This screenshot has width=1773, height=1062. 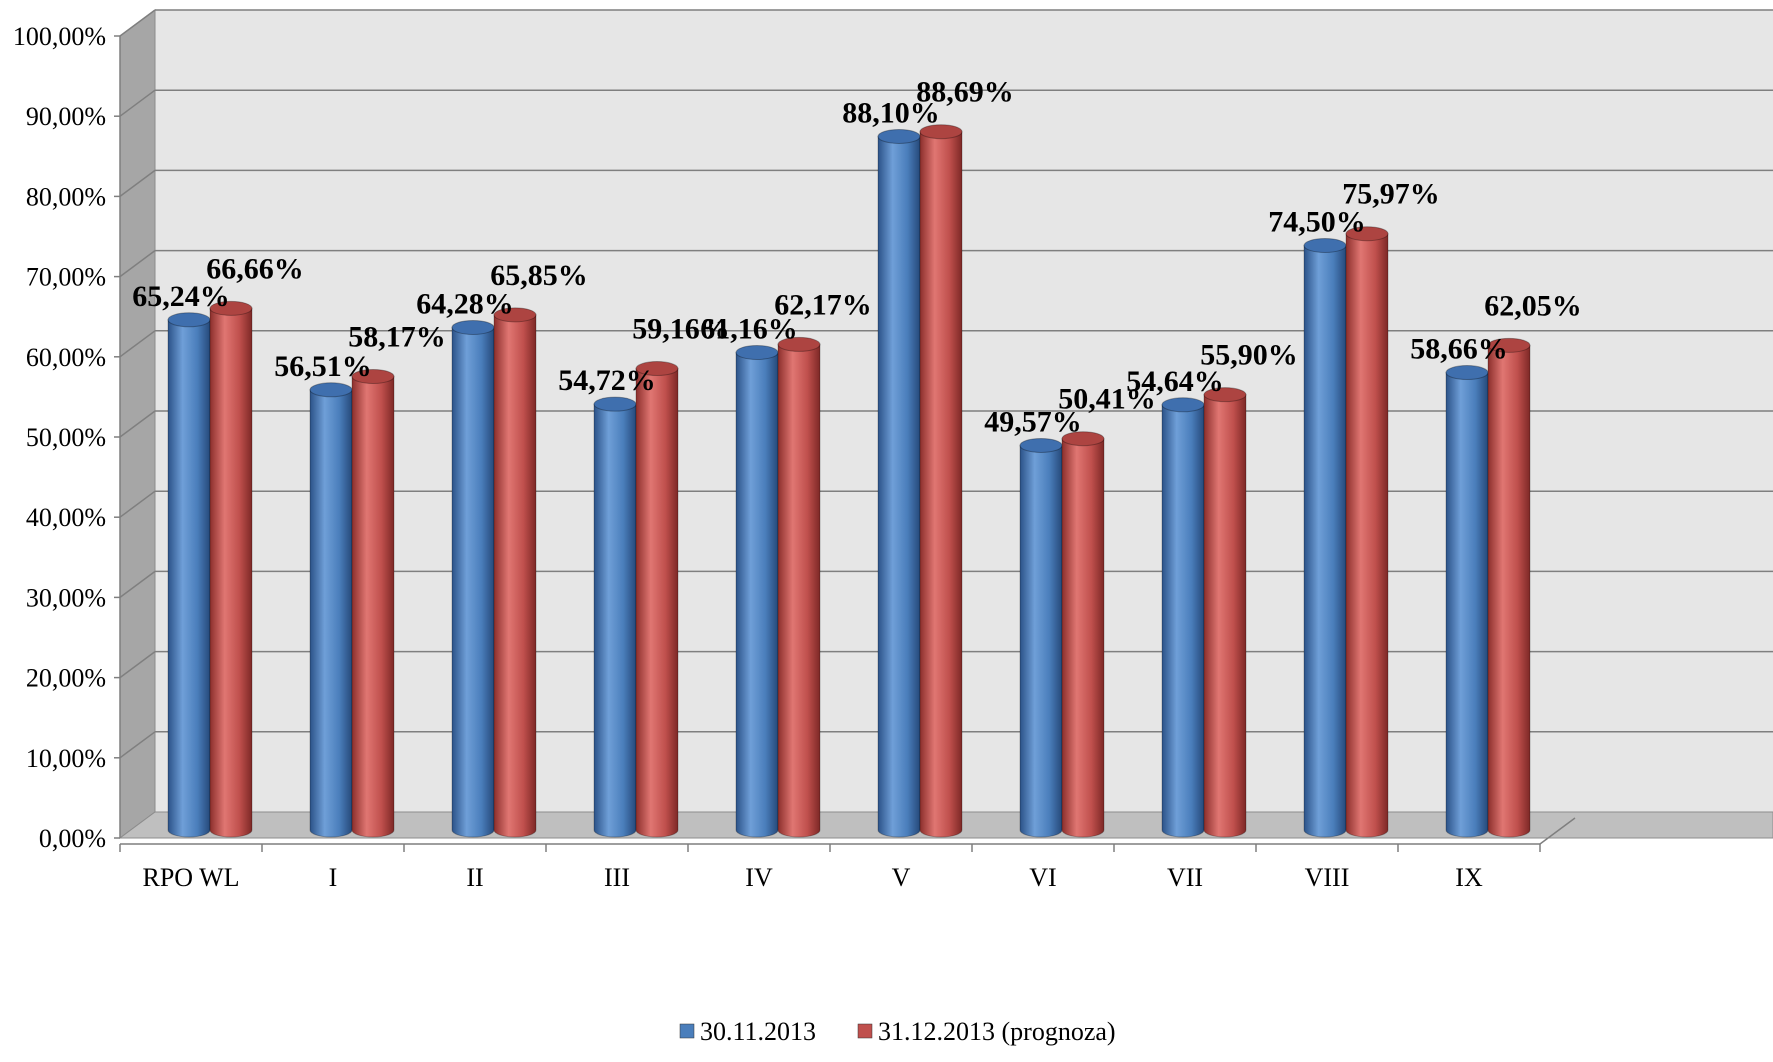 What do you see at coordinates (397, 336) in the screenshot?
I see `data-label: 58,17%` at bounding box center [397, 336].